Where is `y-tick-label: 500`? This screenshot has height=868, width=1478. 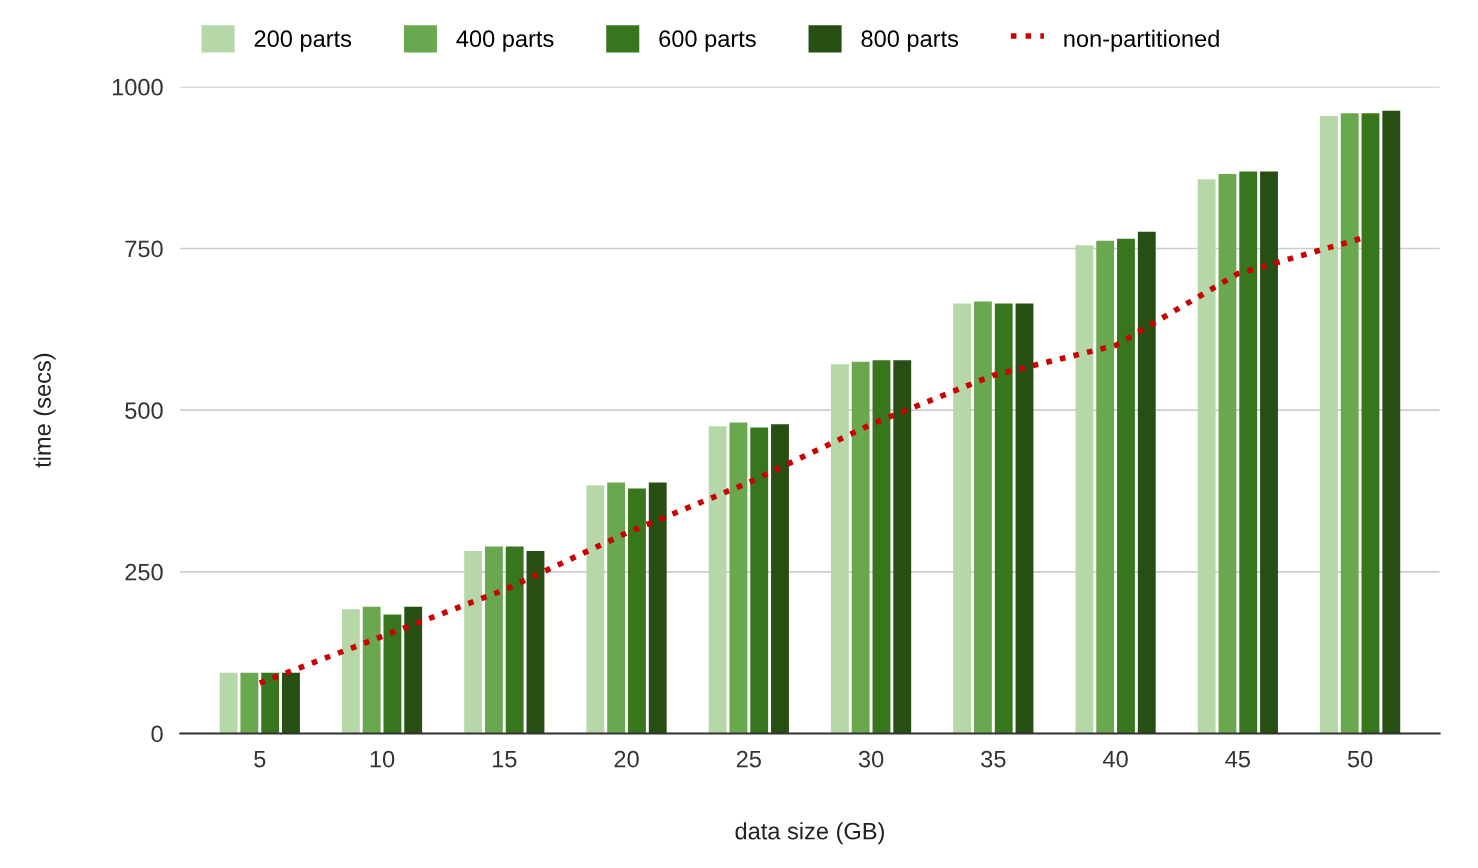
y-tick-label: 500 is located at coordinates (144, 410).